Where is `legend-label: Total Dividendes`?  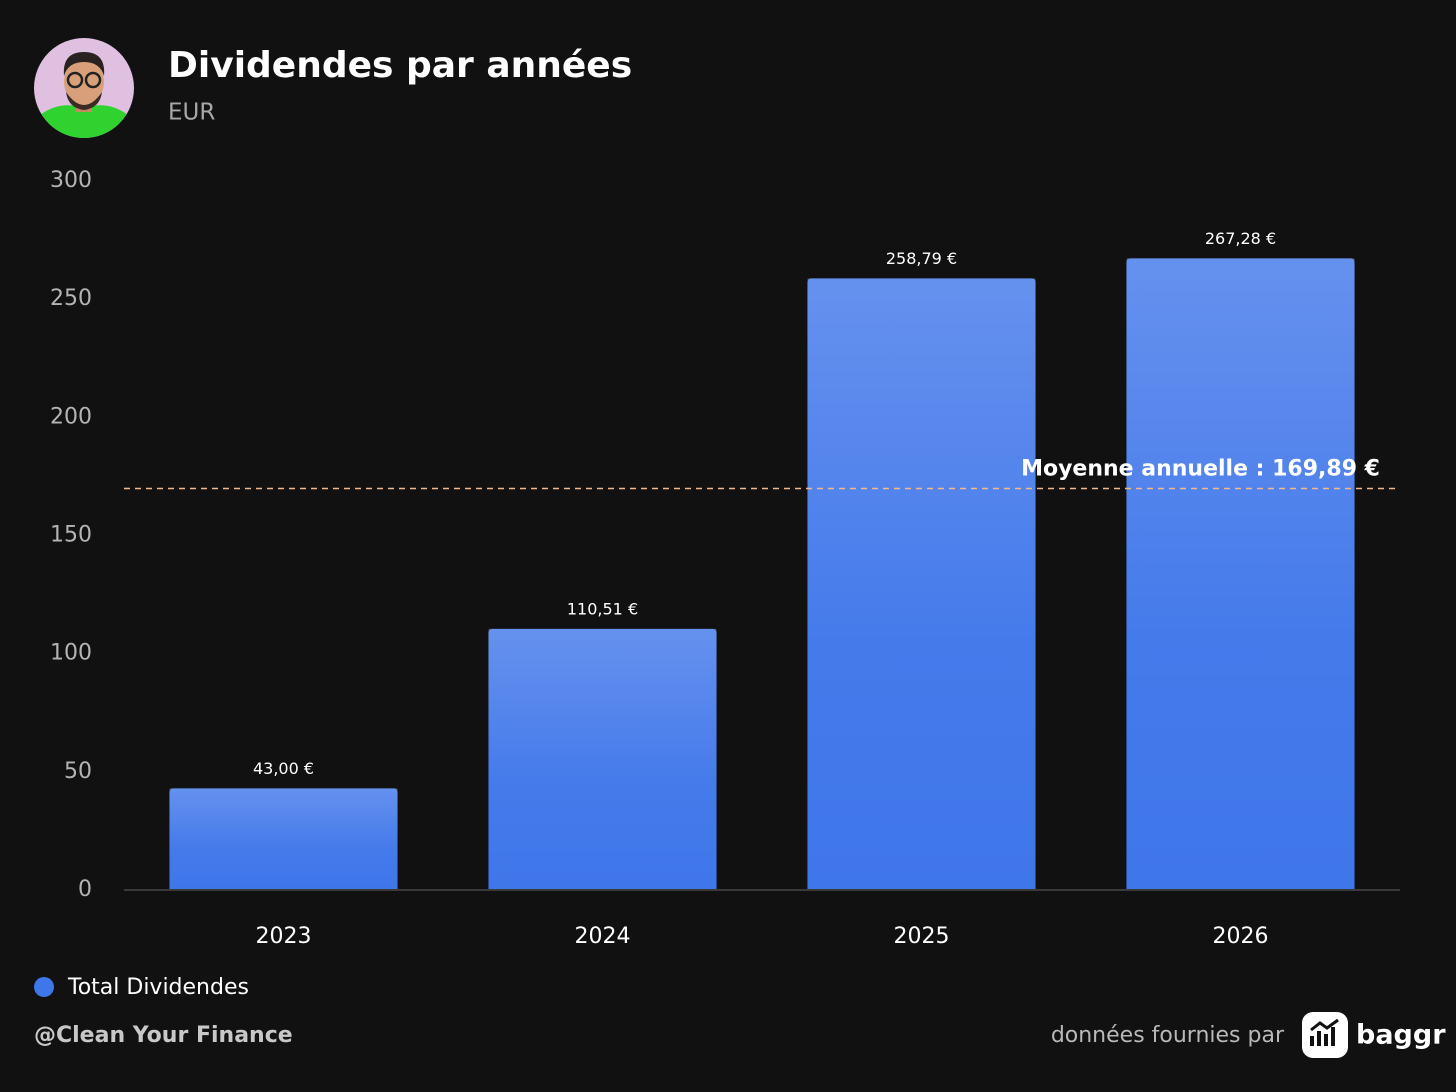 legend-label: Total Dividendes is located at coordinates (158, 987).